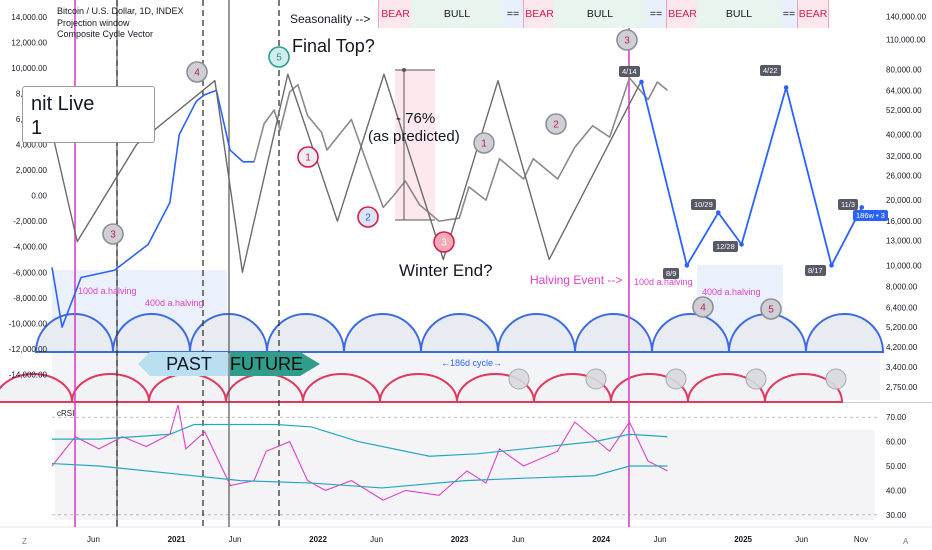  Describe the element at coordinates (105, 34) in the screenshot. I see `legend-composite-cycle: Composite Cycle Vector` at that location.